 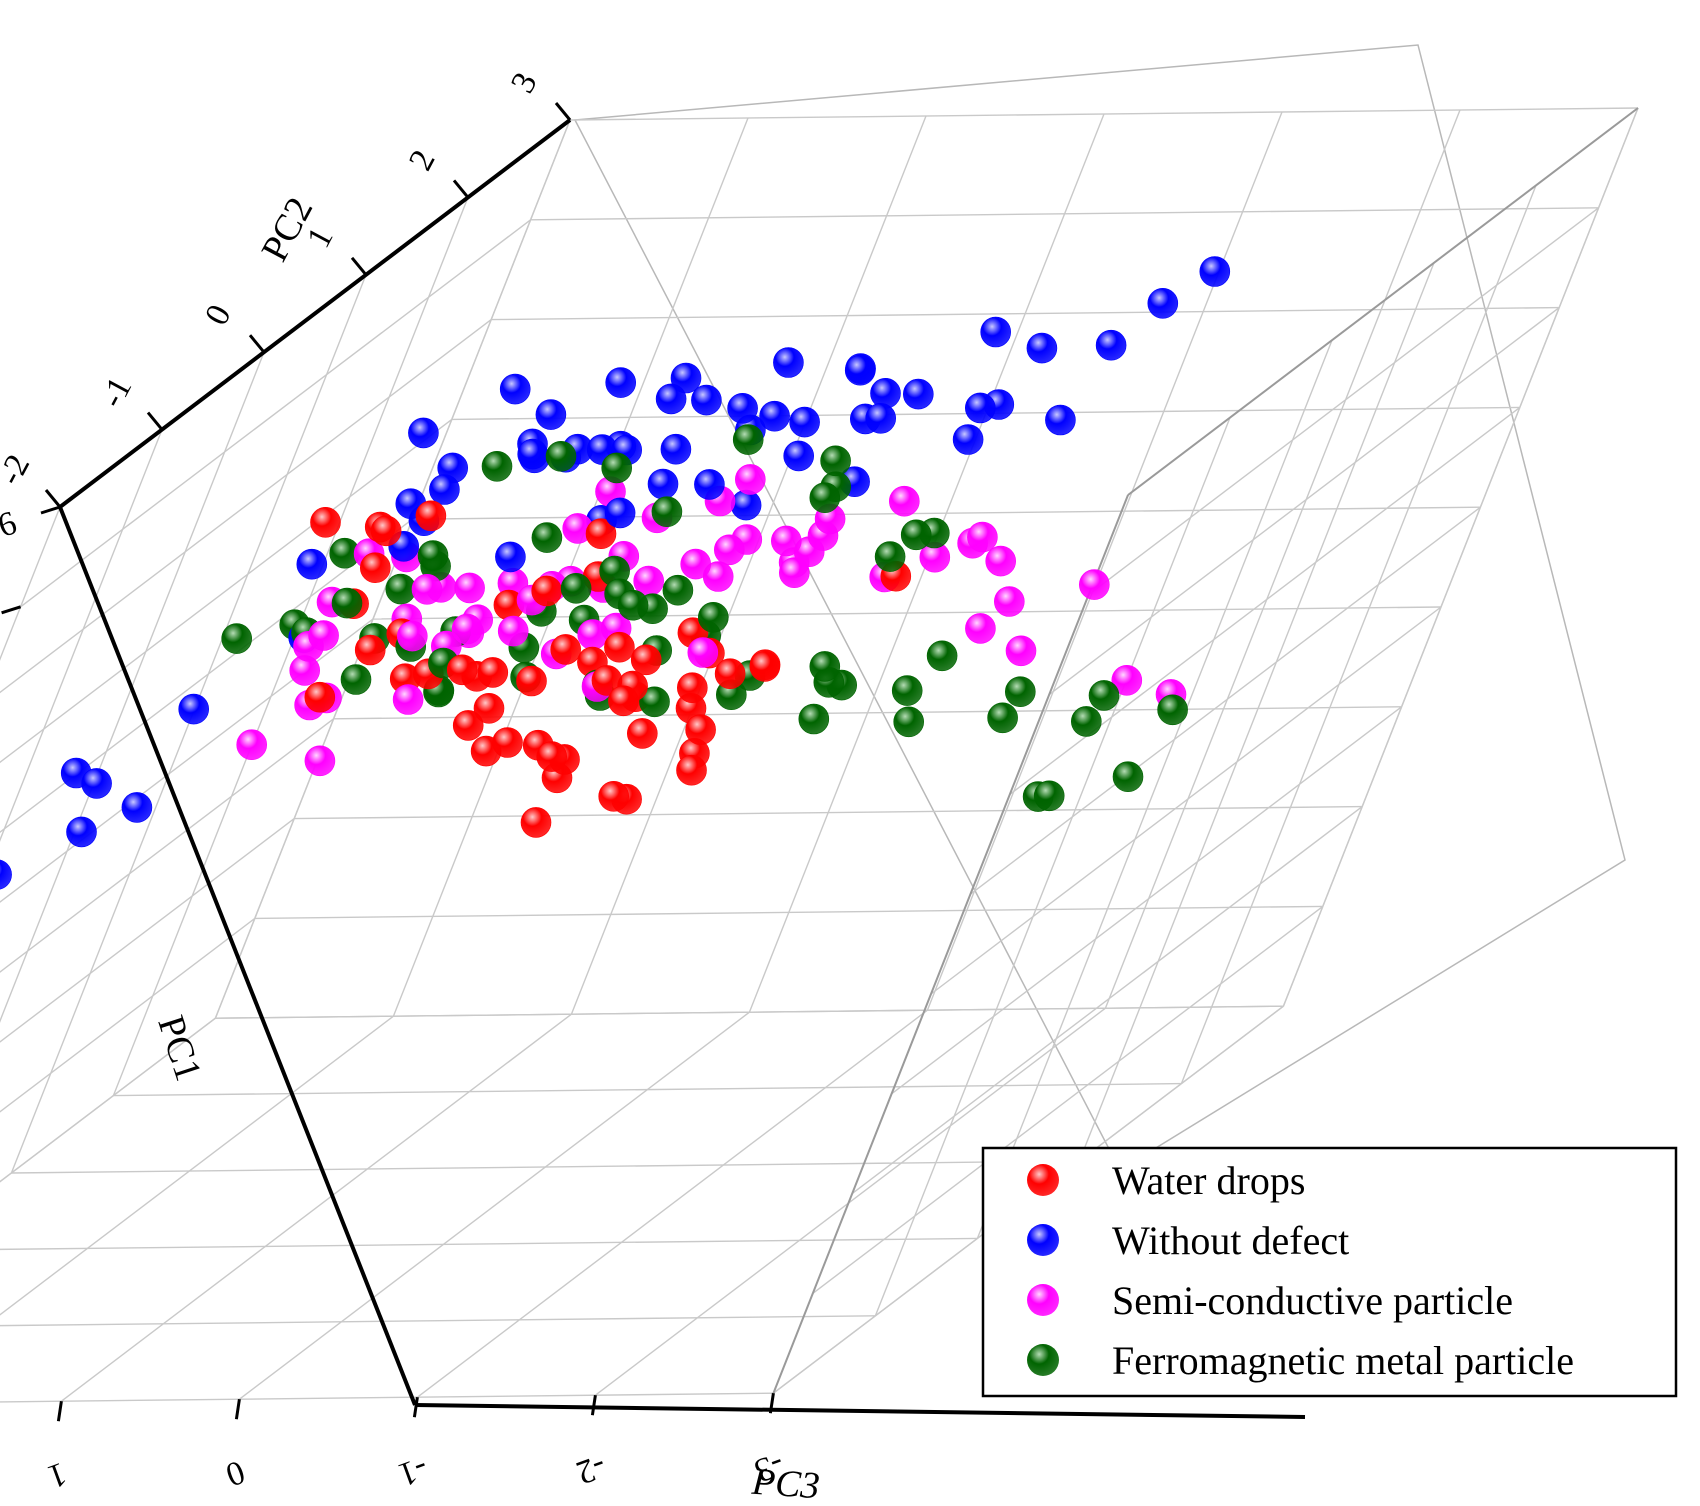 What do you see at coordinates (179, 1048) in the screenshot?
I see `pc1-axis-label: PC1` at bounding box center [179, 1048].